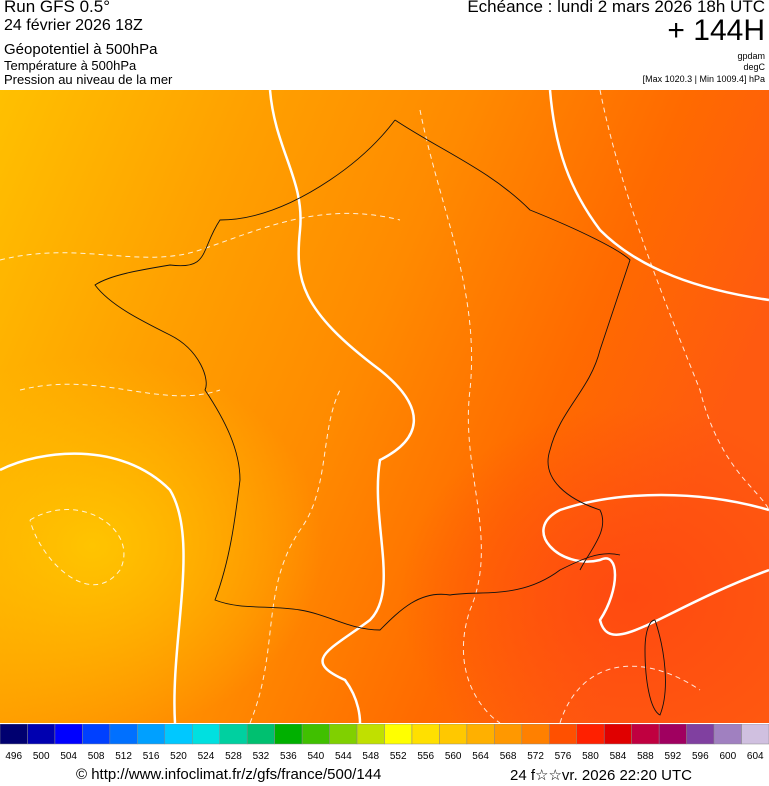 This screenshot has height=786, width=769. I want to click on scale-label: 588, so click(645, 756).